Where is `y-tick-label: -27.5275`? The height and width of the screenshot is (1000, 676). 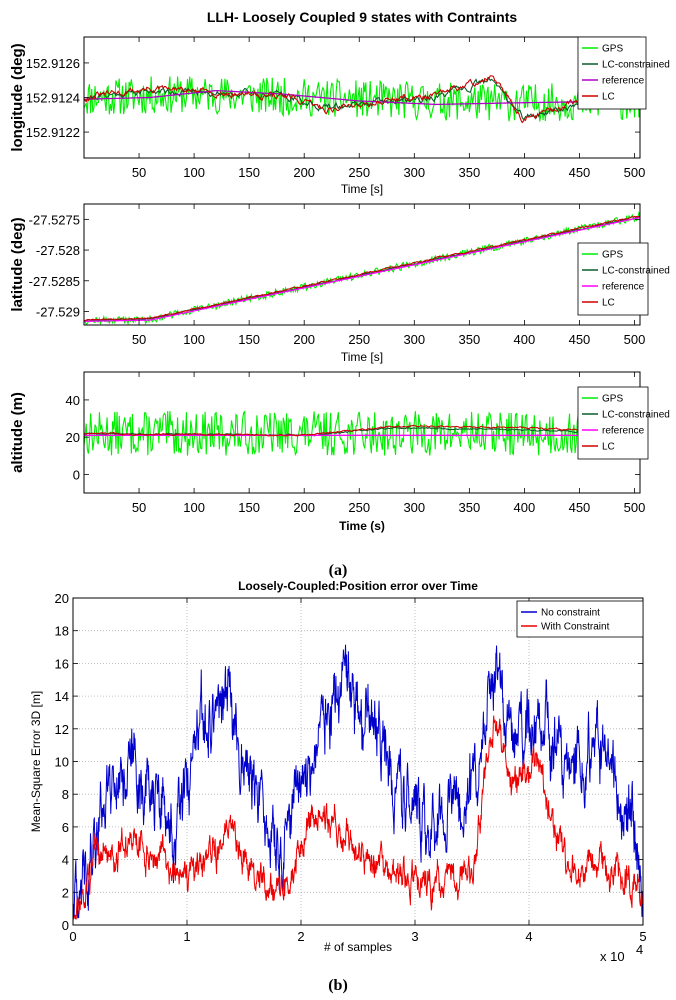
y-tick-label: -27.5275 is located at coordinates (54, 219).